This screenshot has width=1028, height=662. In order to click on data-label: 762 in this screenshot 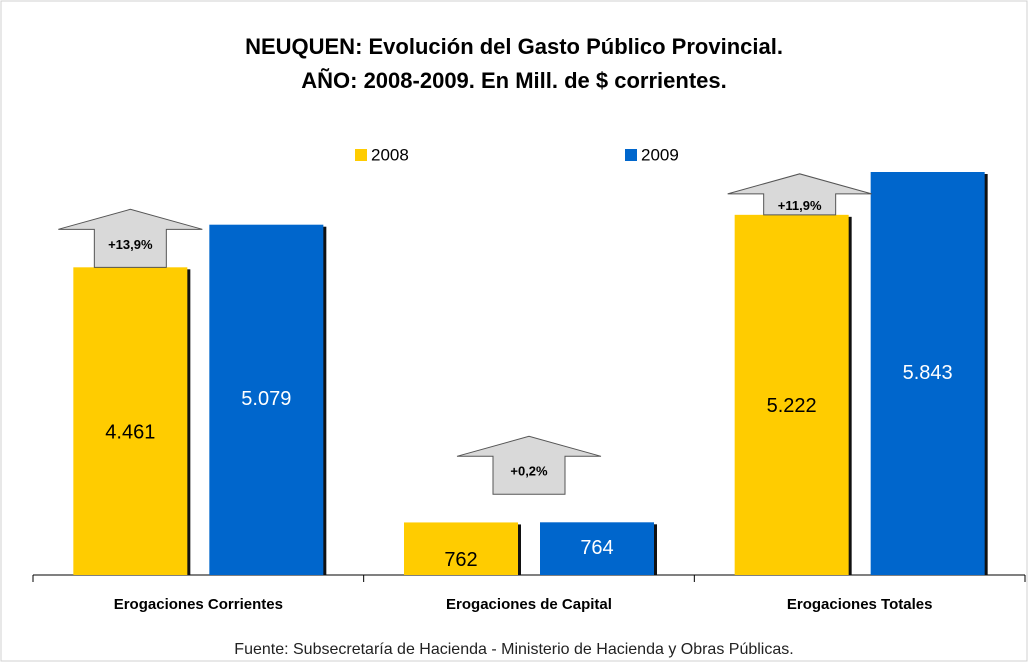, I will do `click(460, 560)`.